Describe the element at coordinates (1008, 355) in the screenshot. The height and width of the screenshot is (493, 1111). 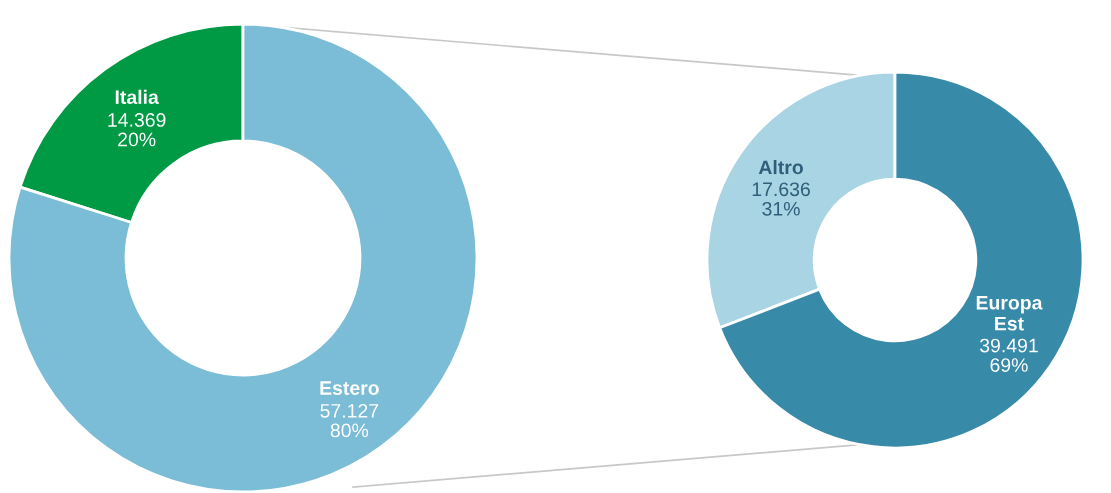
I see `data-label: 39.491 69%` at that location.